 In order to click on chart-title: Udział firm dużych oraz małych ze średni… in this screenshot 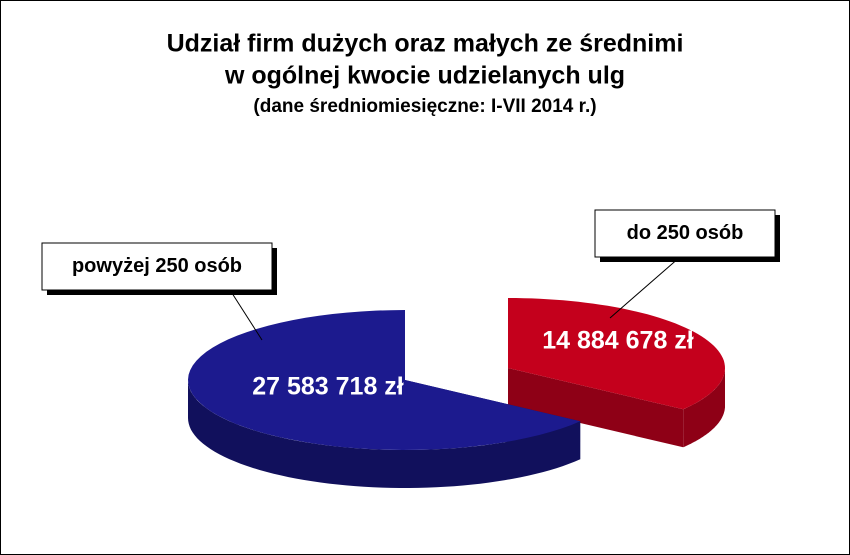, I will do `click(425, 44)`.